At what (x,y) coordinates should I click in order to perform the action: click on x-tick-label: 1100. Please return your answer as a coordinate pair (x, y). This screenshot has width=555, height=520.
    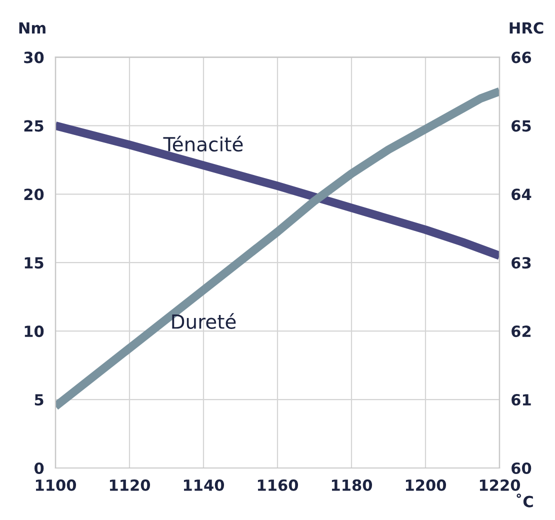
    Looking at the image, I should click on (56, 485).